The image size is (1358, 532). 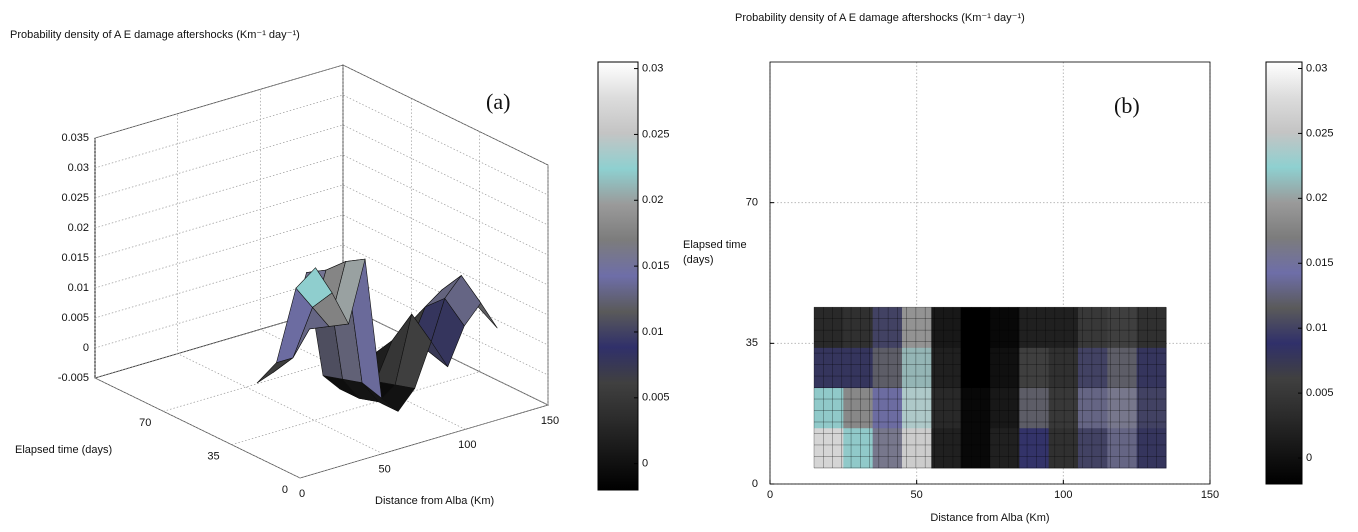 I want to click on z-tick-label: 0.025, so click(x=75, y=198).